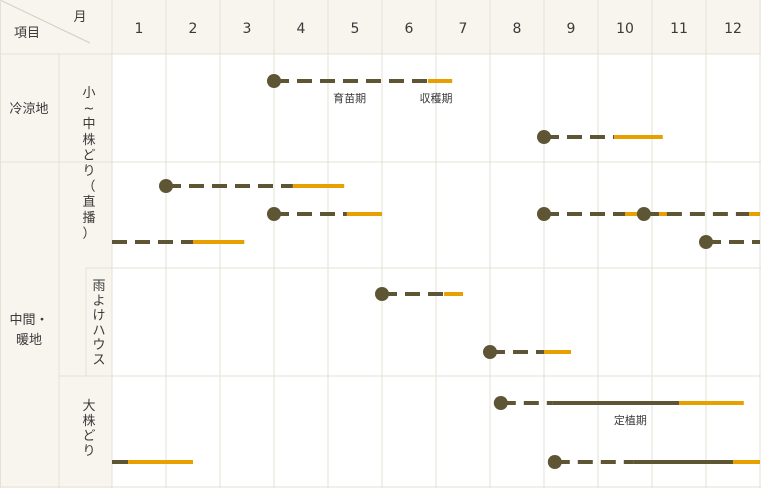  Describe the element at coordinates (27, 33) in the screenshot. I see `corner-item-label: 項目` at that location.